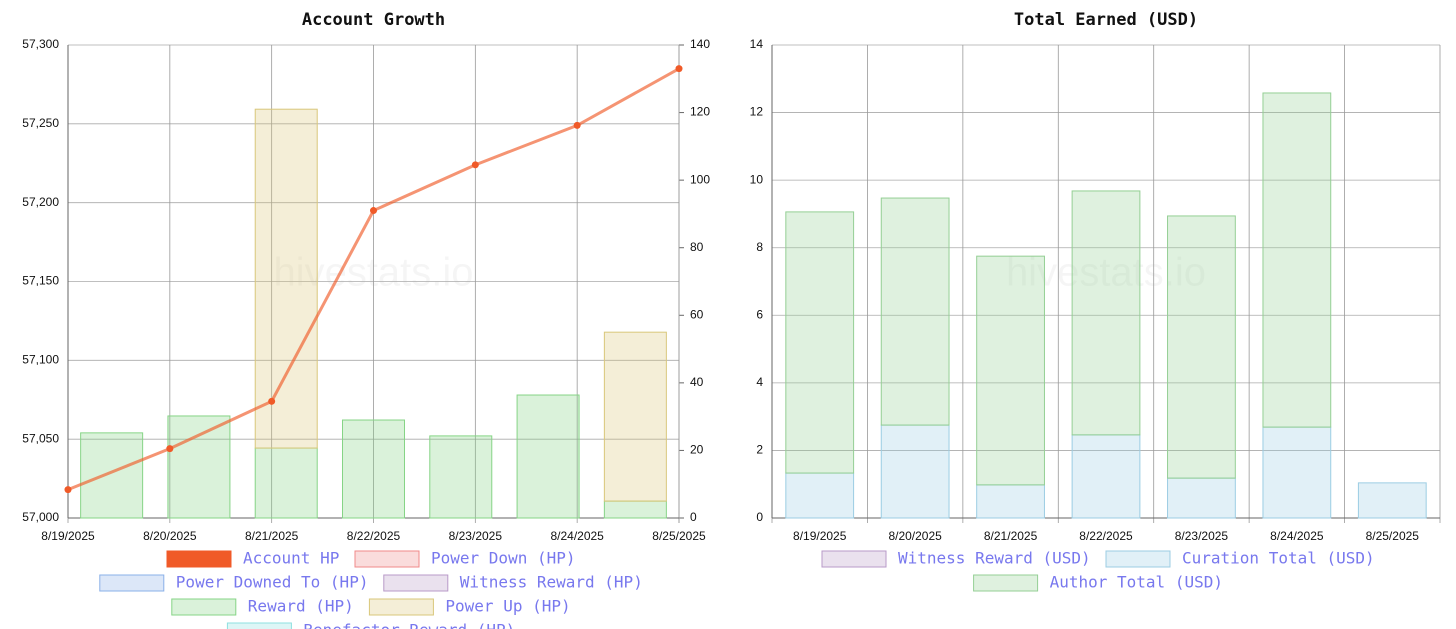  What do you see at coordinates (1136, 582) in the screenshot?
I see `legend-label: Author Total (USD)` at bounding box center [1136, 582].